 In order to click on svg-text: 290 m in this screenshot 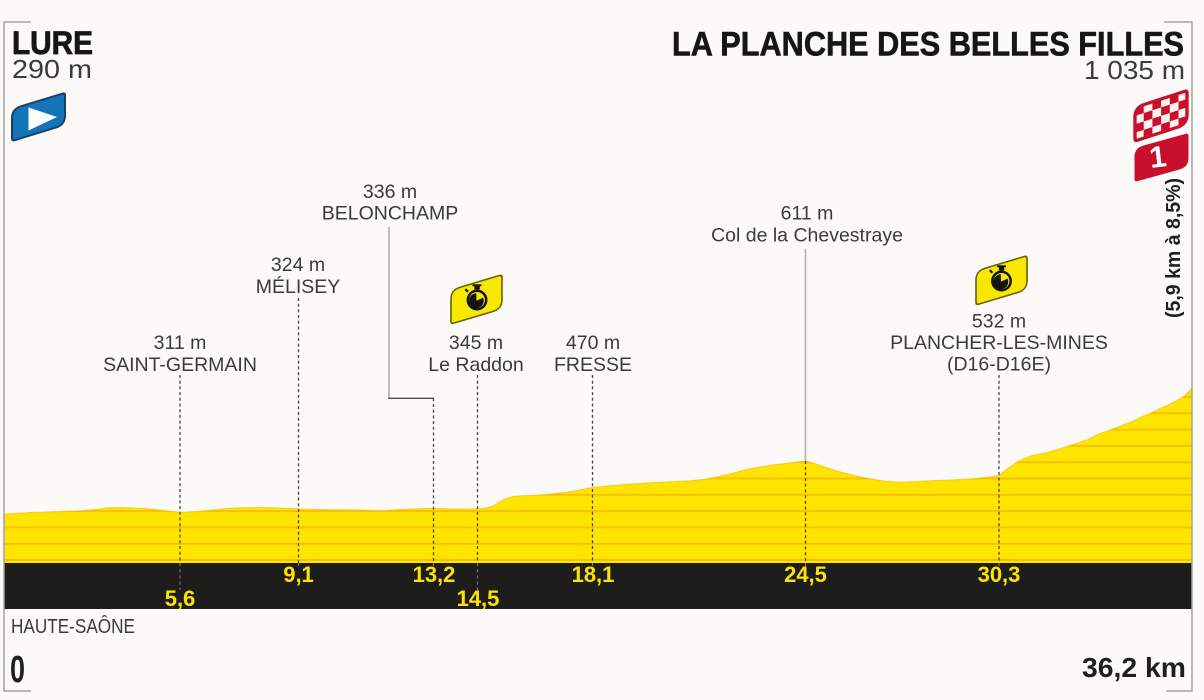, I will do `click(52, 69)`.